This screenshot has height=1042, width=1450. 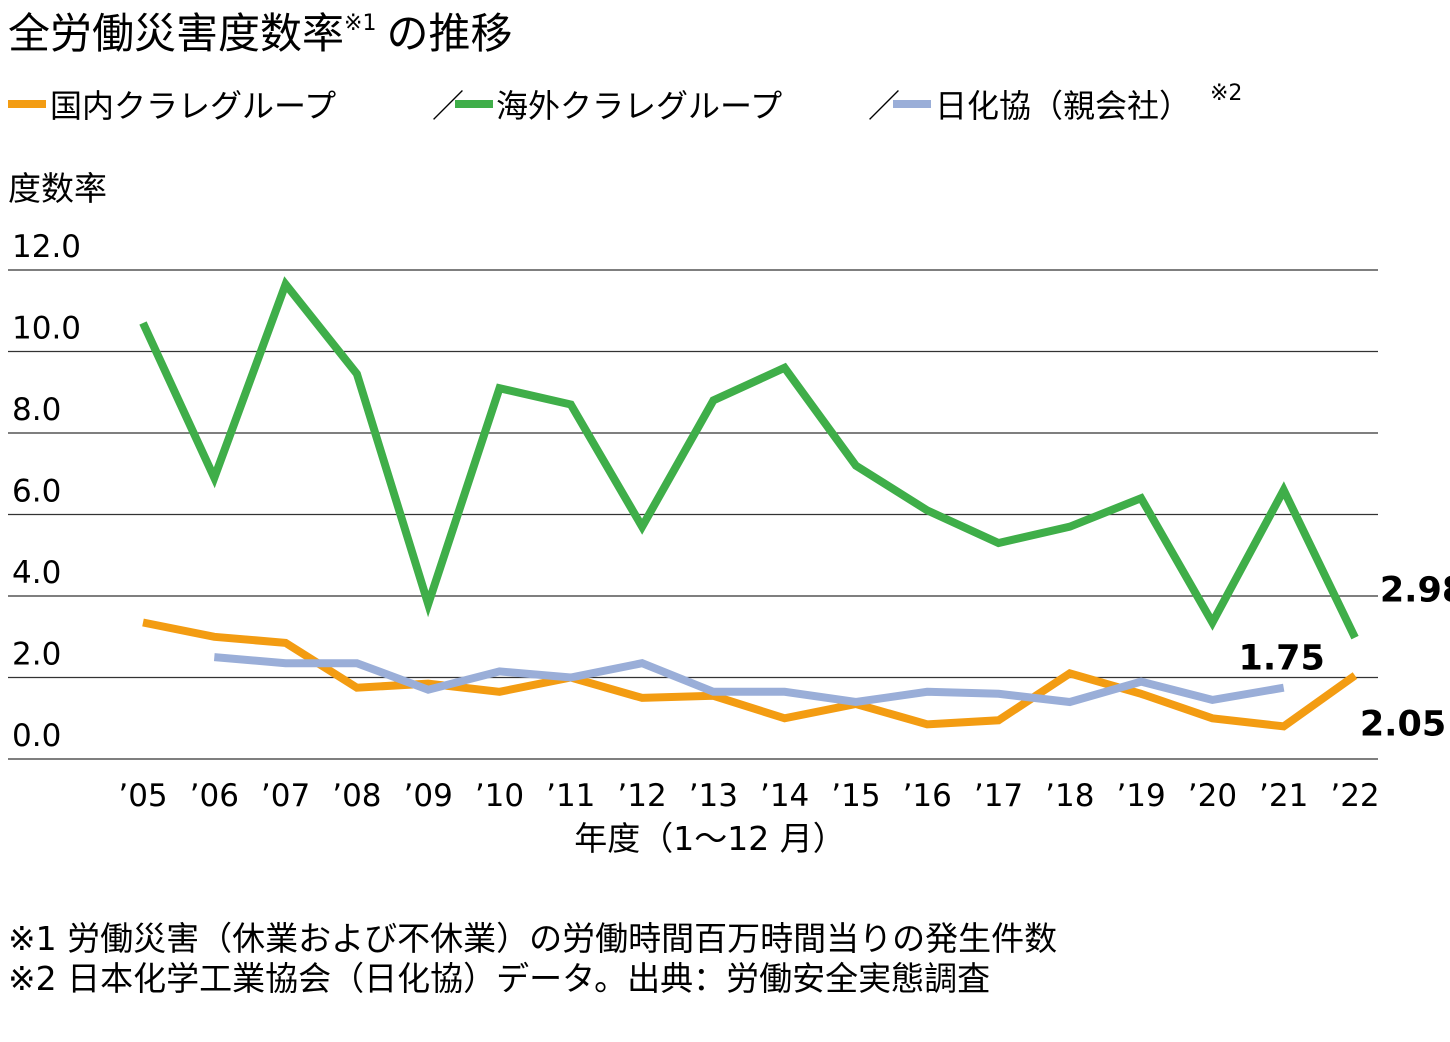 I want to click on x-tick-label: ’08, so click(x=356, y=796).